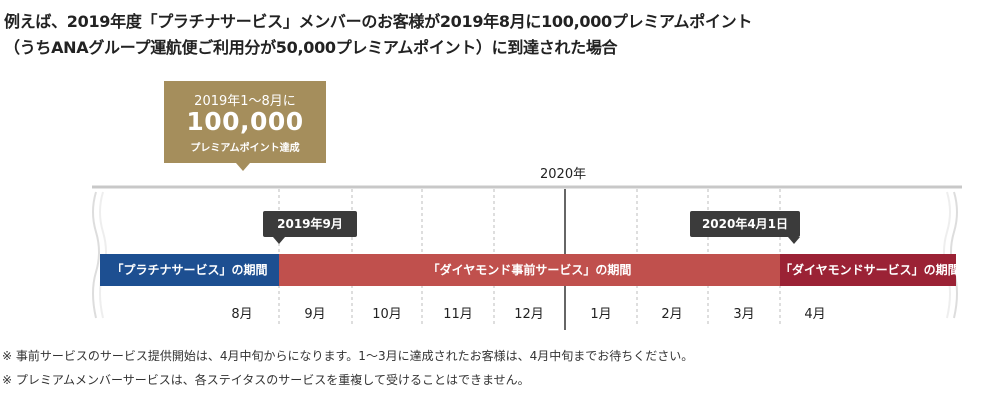 The height and width of the screenshot is (418, 1000). What do you see at coordinates (310, 224) in the screenshot?
I see `marker-sep-2019: 2019年9月` at bounding box center [310, 224].